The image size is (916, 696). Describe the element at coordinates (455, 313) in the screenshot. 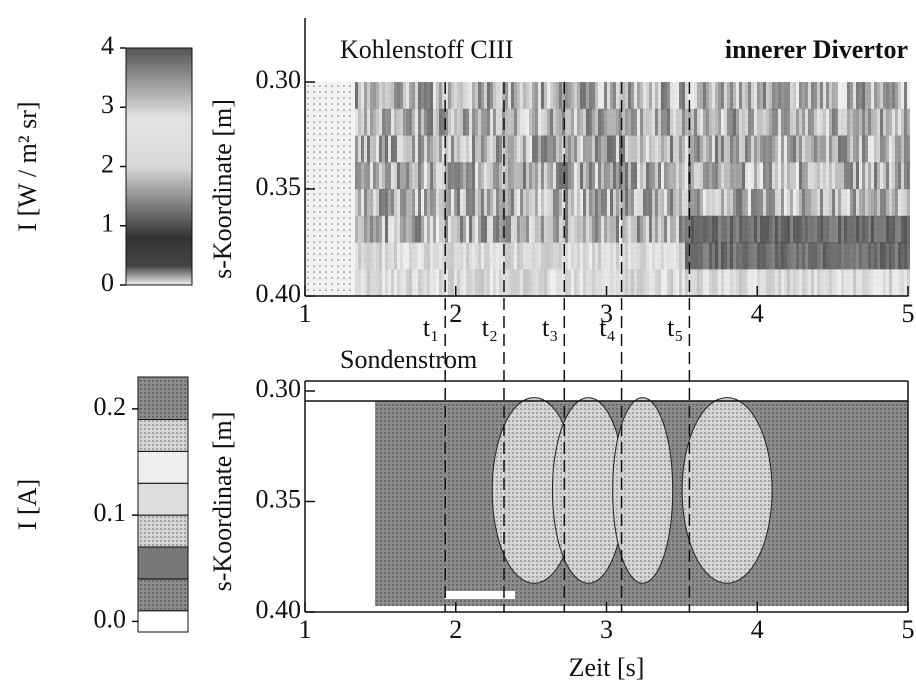

I see `x-tick-label: 2` at that location.